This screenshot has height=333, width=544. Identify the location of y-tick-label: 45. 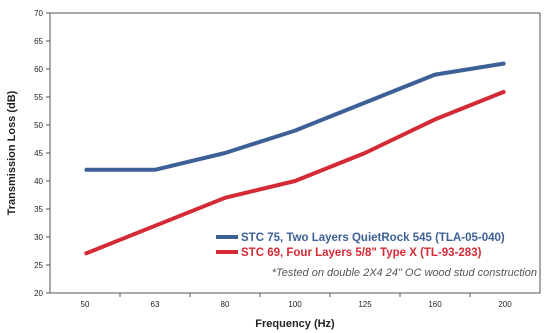
(38, 153).